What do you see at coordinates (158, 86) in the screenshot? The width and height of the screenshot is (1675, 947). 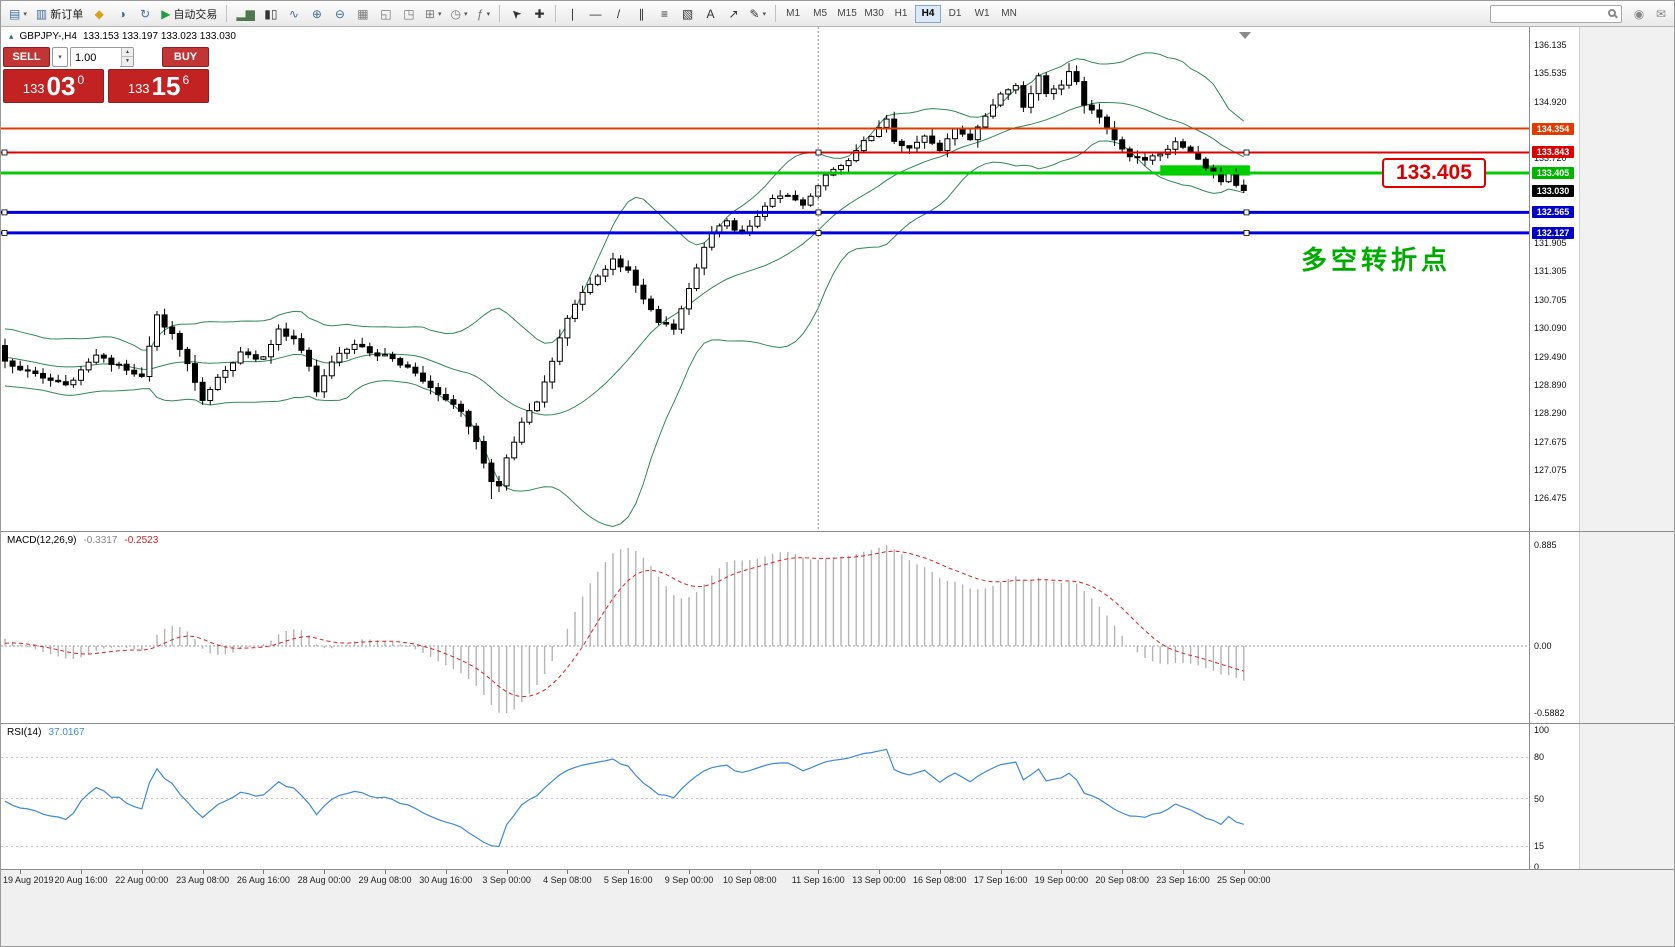 I see `buy-price-display: 133 15 6` at bounding box center [158, 86].